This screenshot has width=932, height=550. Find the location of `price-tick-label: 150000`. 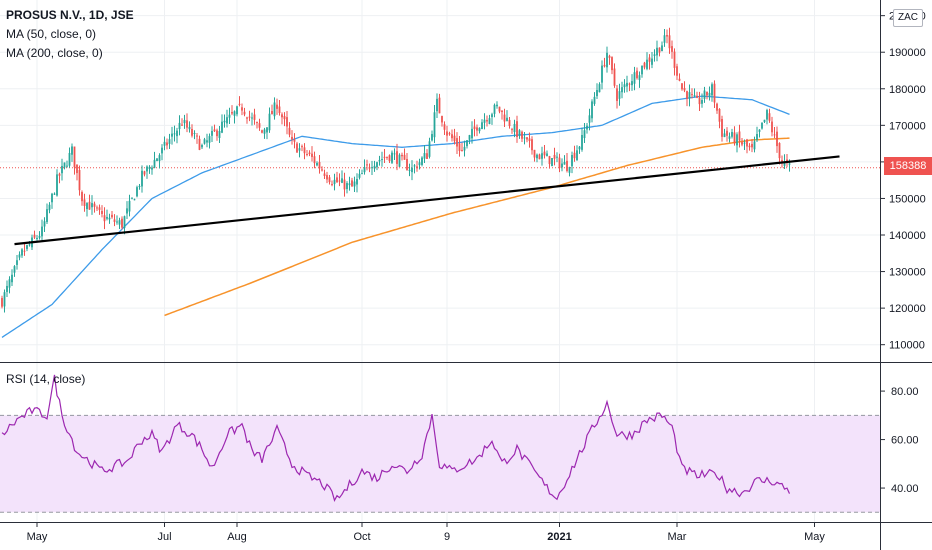

price-tick-label: 150000 is located at coordinates (907, 199).